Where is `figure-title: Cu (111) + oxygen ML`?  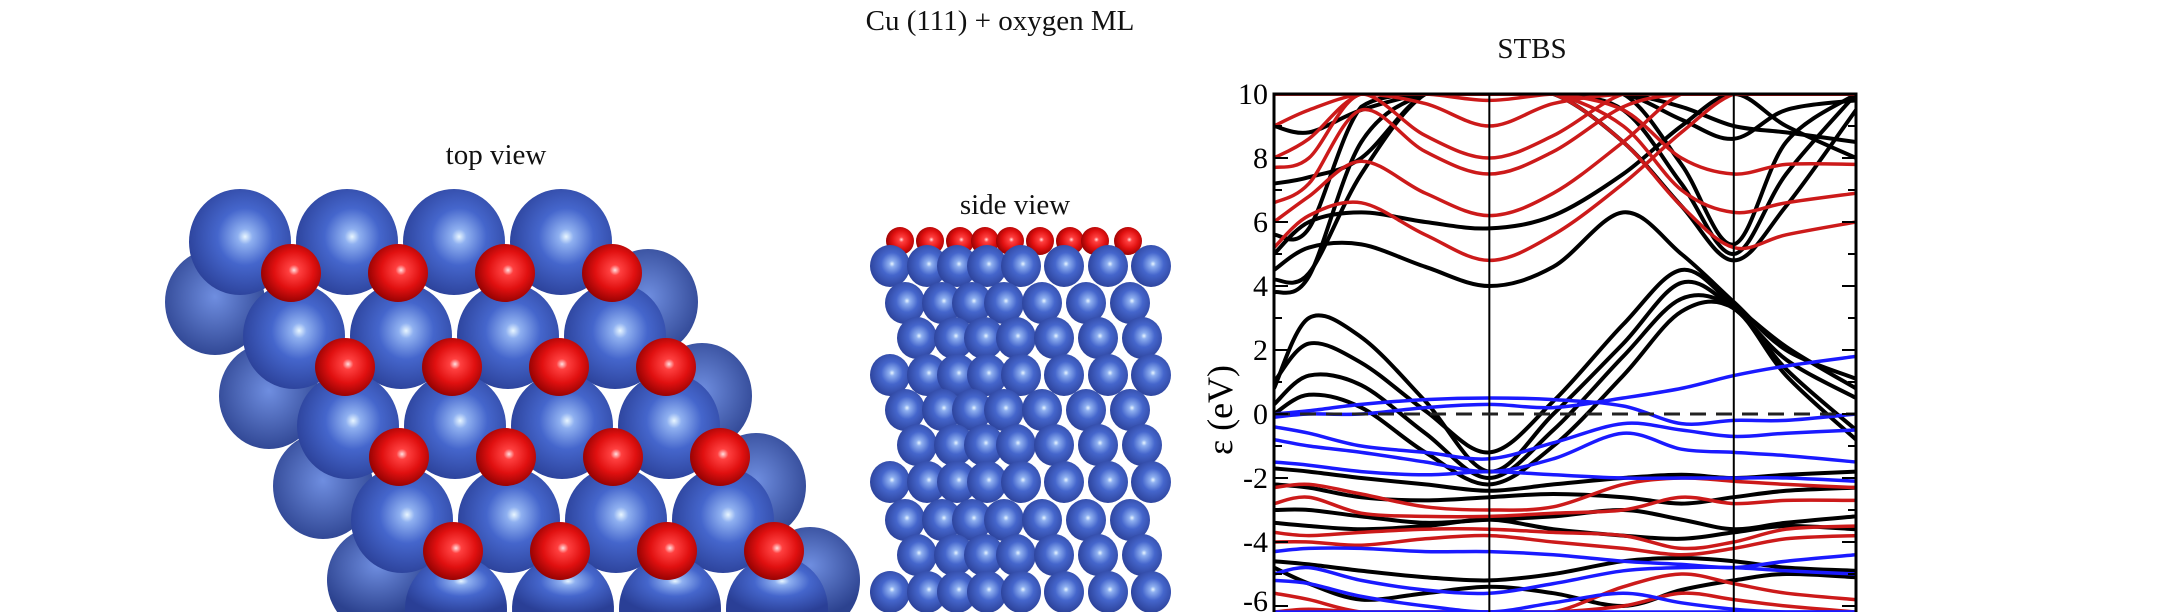
figure-title: Cu (111) + oxygen ML is located at coordinates (1000, 21).